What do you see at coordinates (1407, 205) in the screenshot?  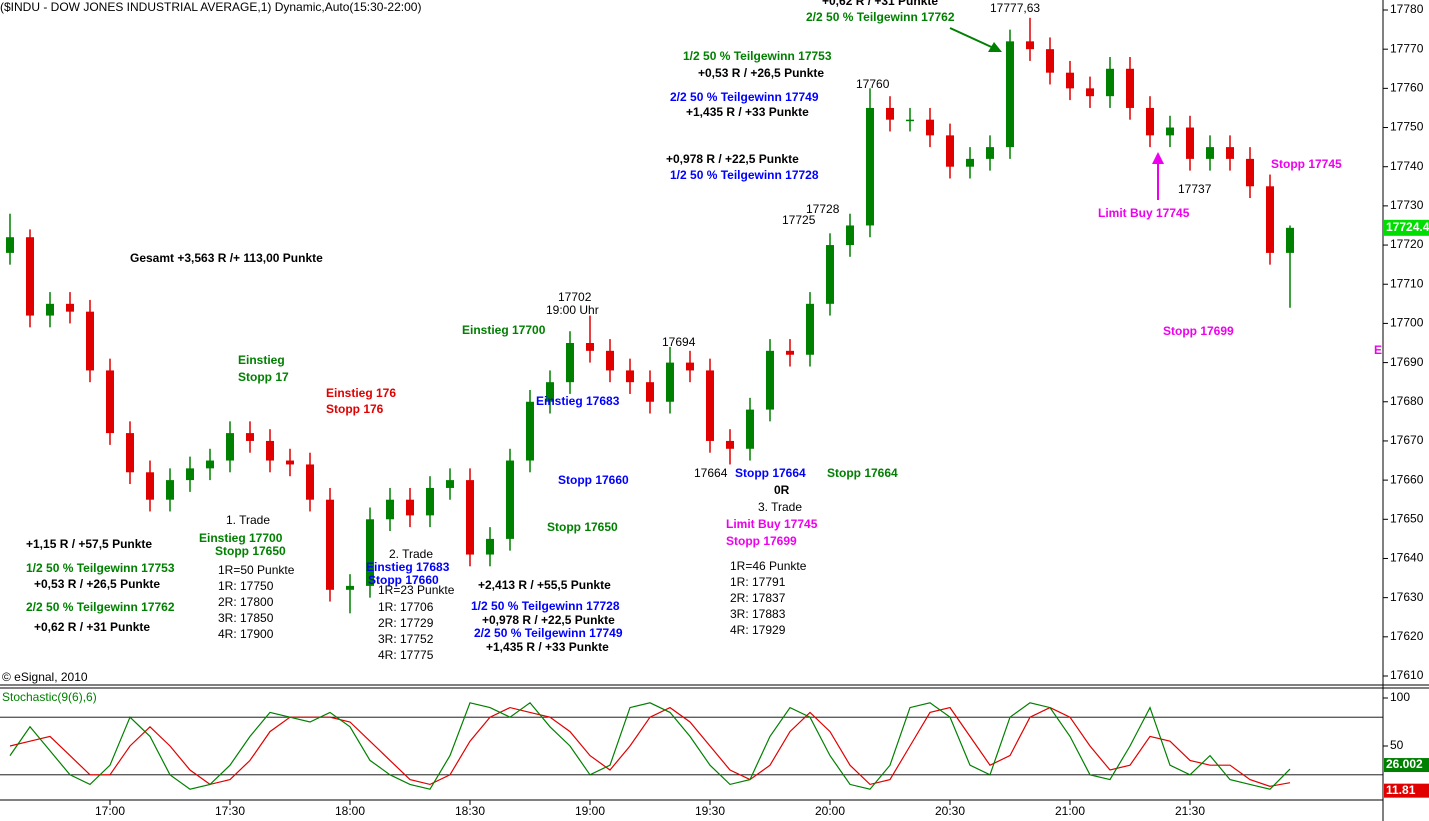 I see `y-tick-label: 17730` at bounding box center [1407, 205].